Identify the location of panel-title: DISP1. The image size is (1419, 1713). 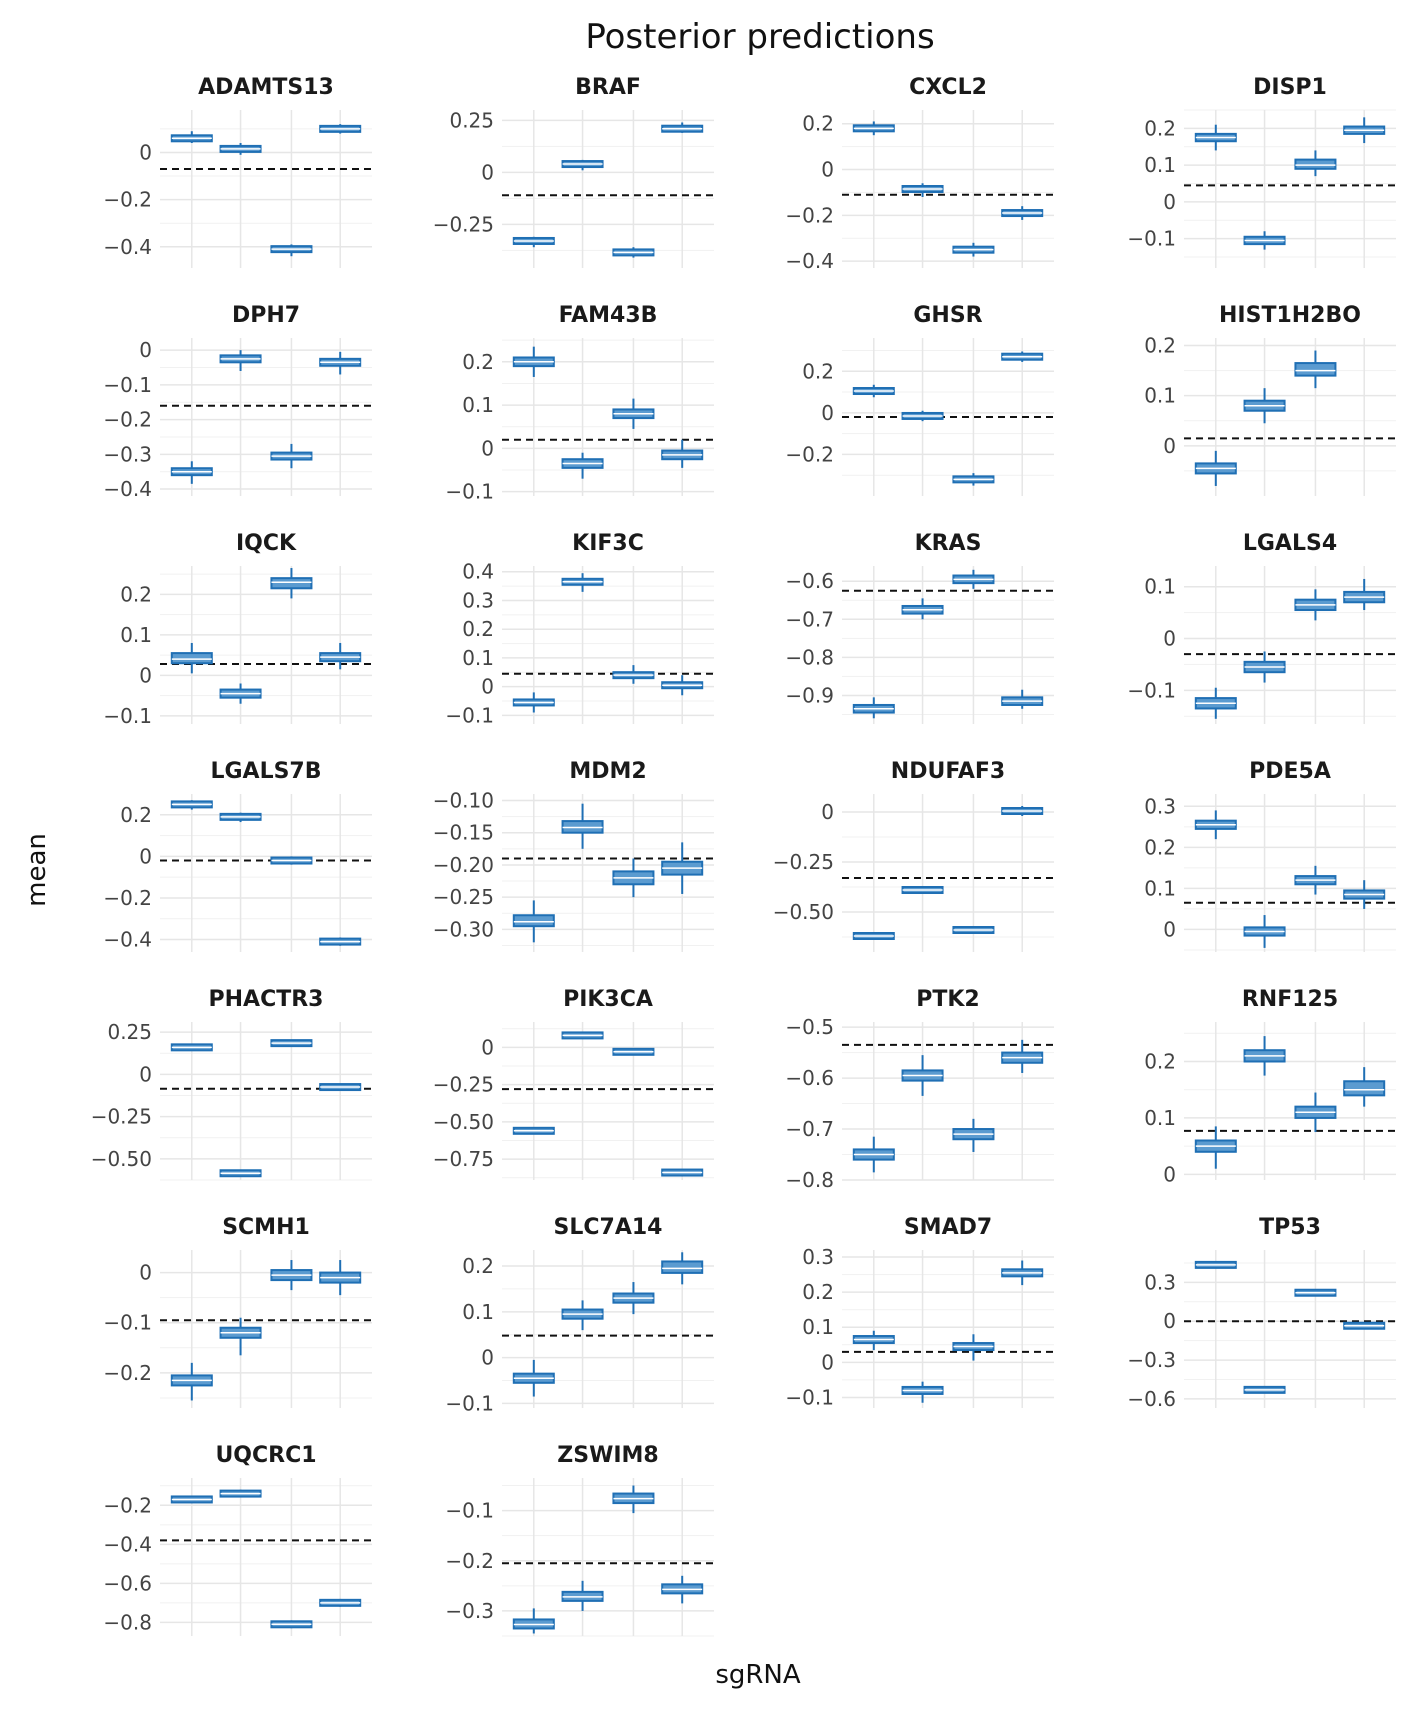
(1290, 87).